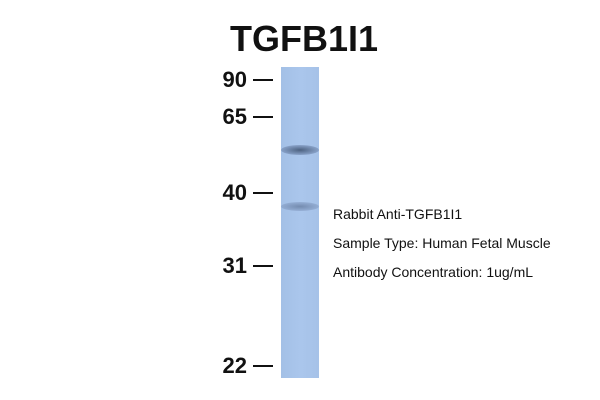 The image size is (600, 400). What do you see at coordinates (398, 214) in the screenshot?
I see `antibody-label: Rabbit Anti-TGFB1I1` at bounding box center [398, 214].